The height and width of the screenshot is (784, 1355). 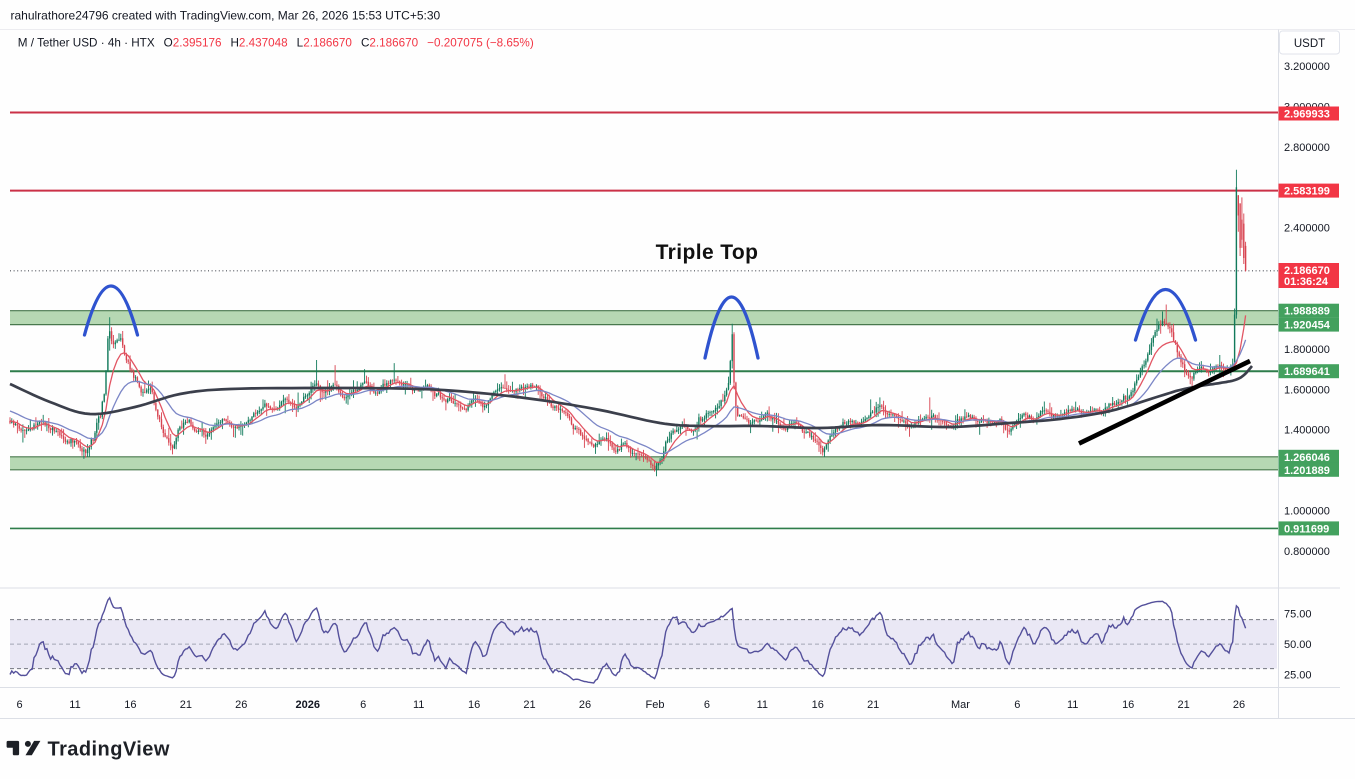 I want to click on svg-text: 25.00, so click(x=1298, y=676).